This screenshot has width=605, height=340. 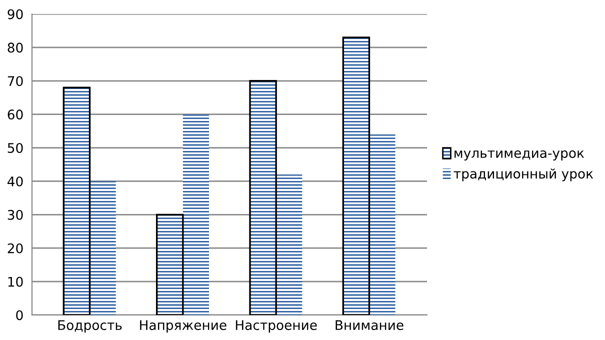 I want to click on y-tick-label: 50, so click(x=15, y=148).